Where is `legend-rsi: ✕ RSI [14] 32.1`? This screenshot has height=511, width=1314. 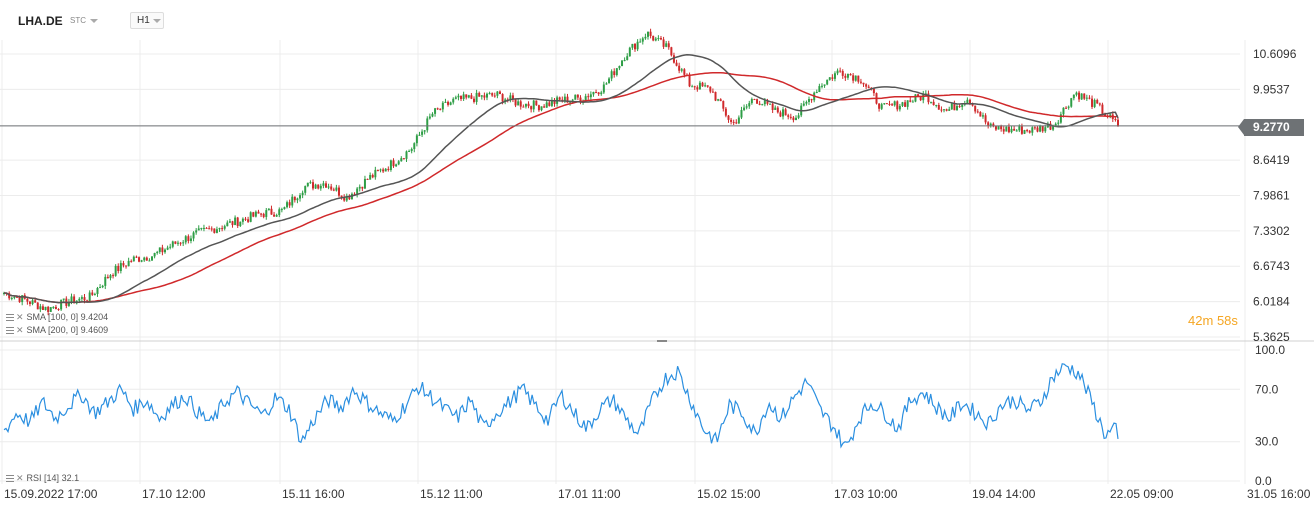 legend-rsi: ✕ RSI [14] 32.1 is located at coordinates (42, 478).